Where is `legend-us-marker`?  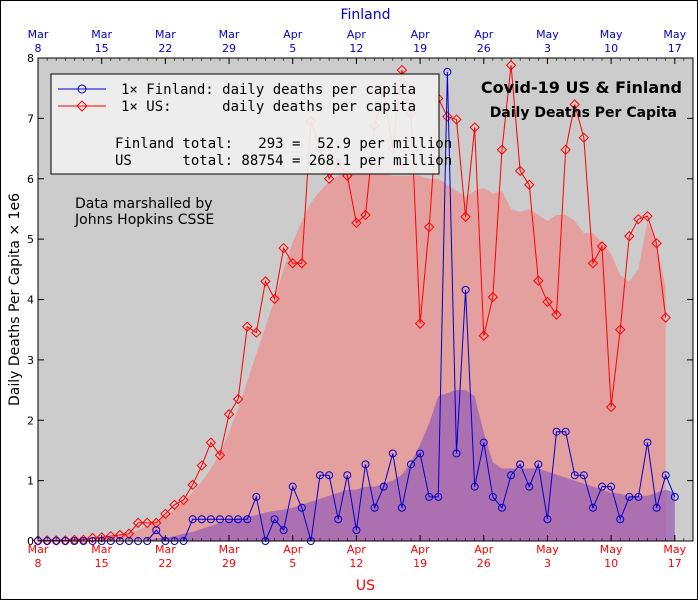
legend-us-marker is located at coordinates (82, 106).